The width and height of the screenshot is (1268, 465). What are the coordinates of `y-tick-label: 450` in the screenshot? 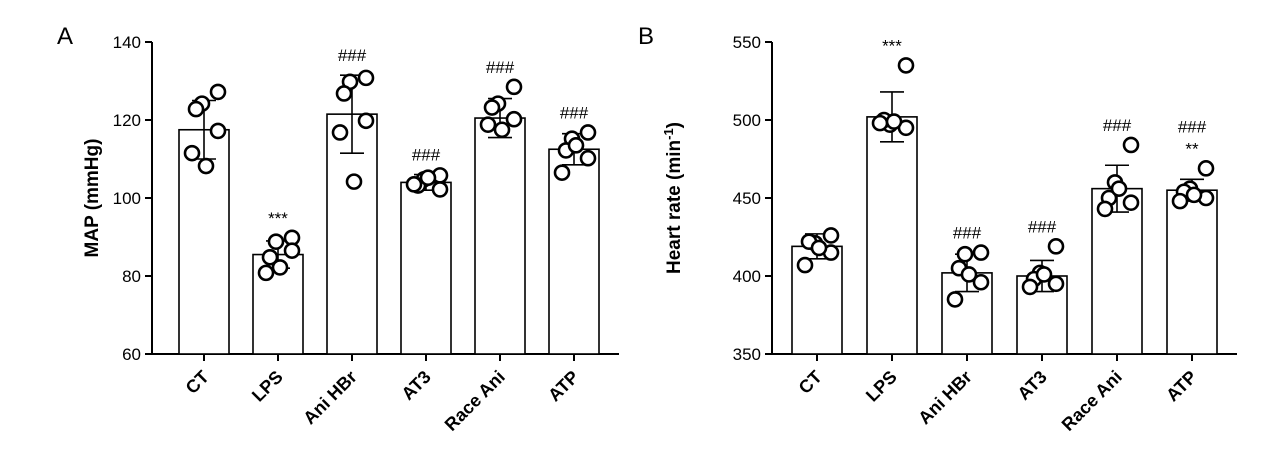 It's located at (747, 198).